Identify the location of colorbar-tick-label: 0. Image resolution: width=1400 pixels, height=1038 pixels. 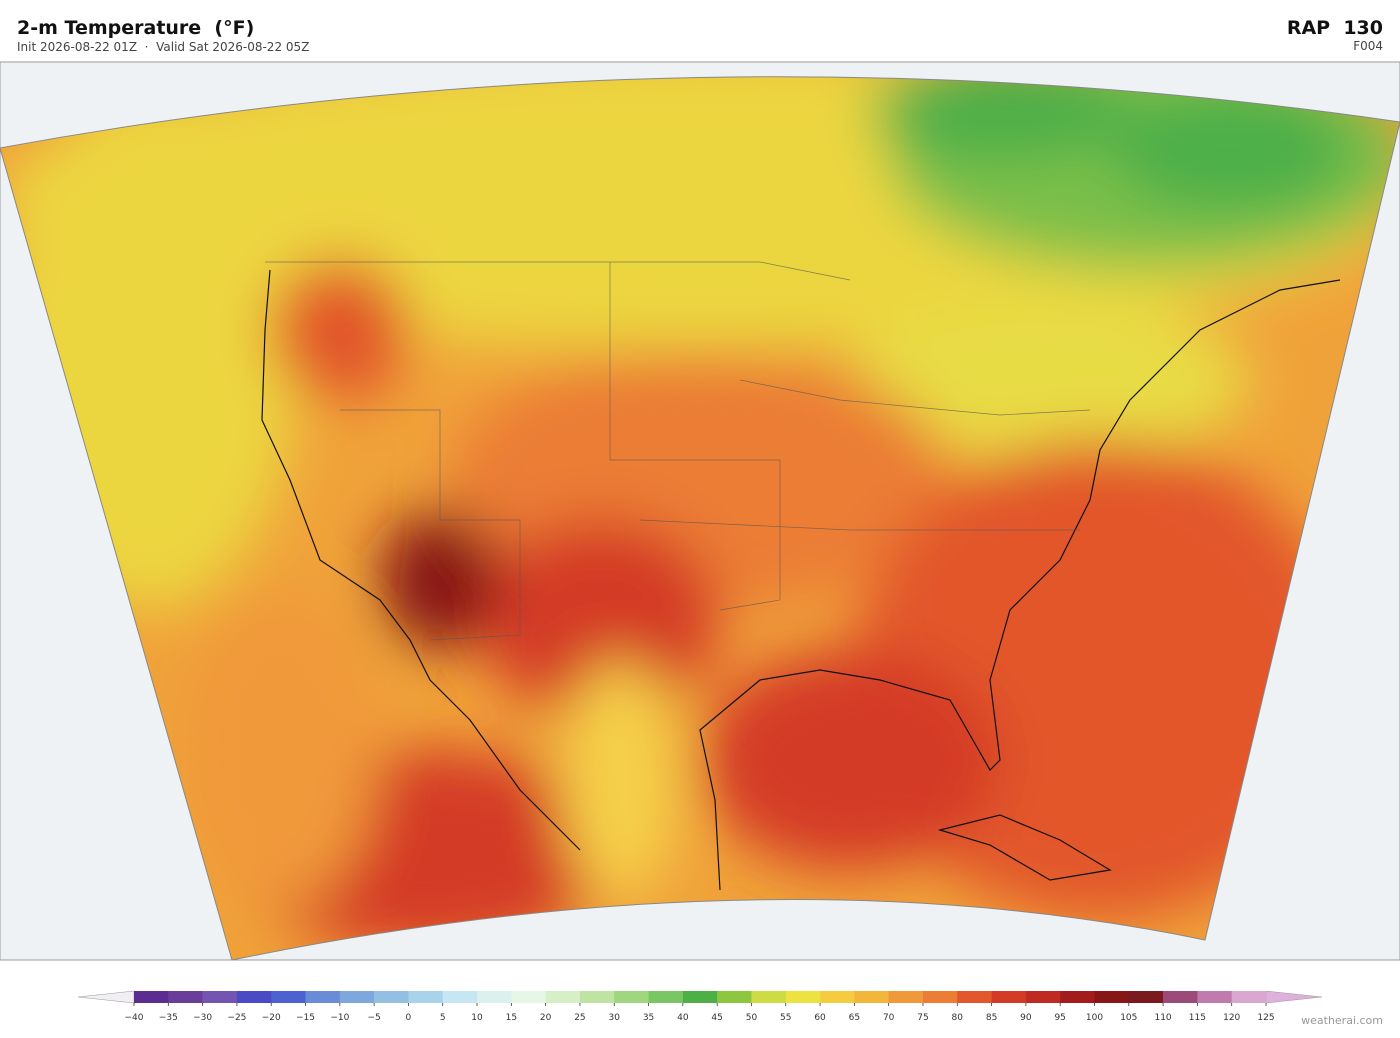
(409, 1018).